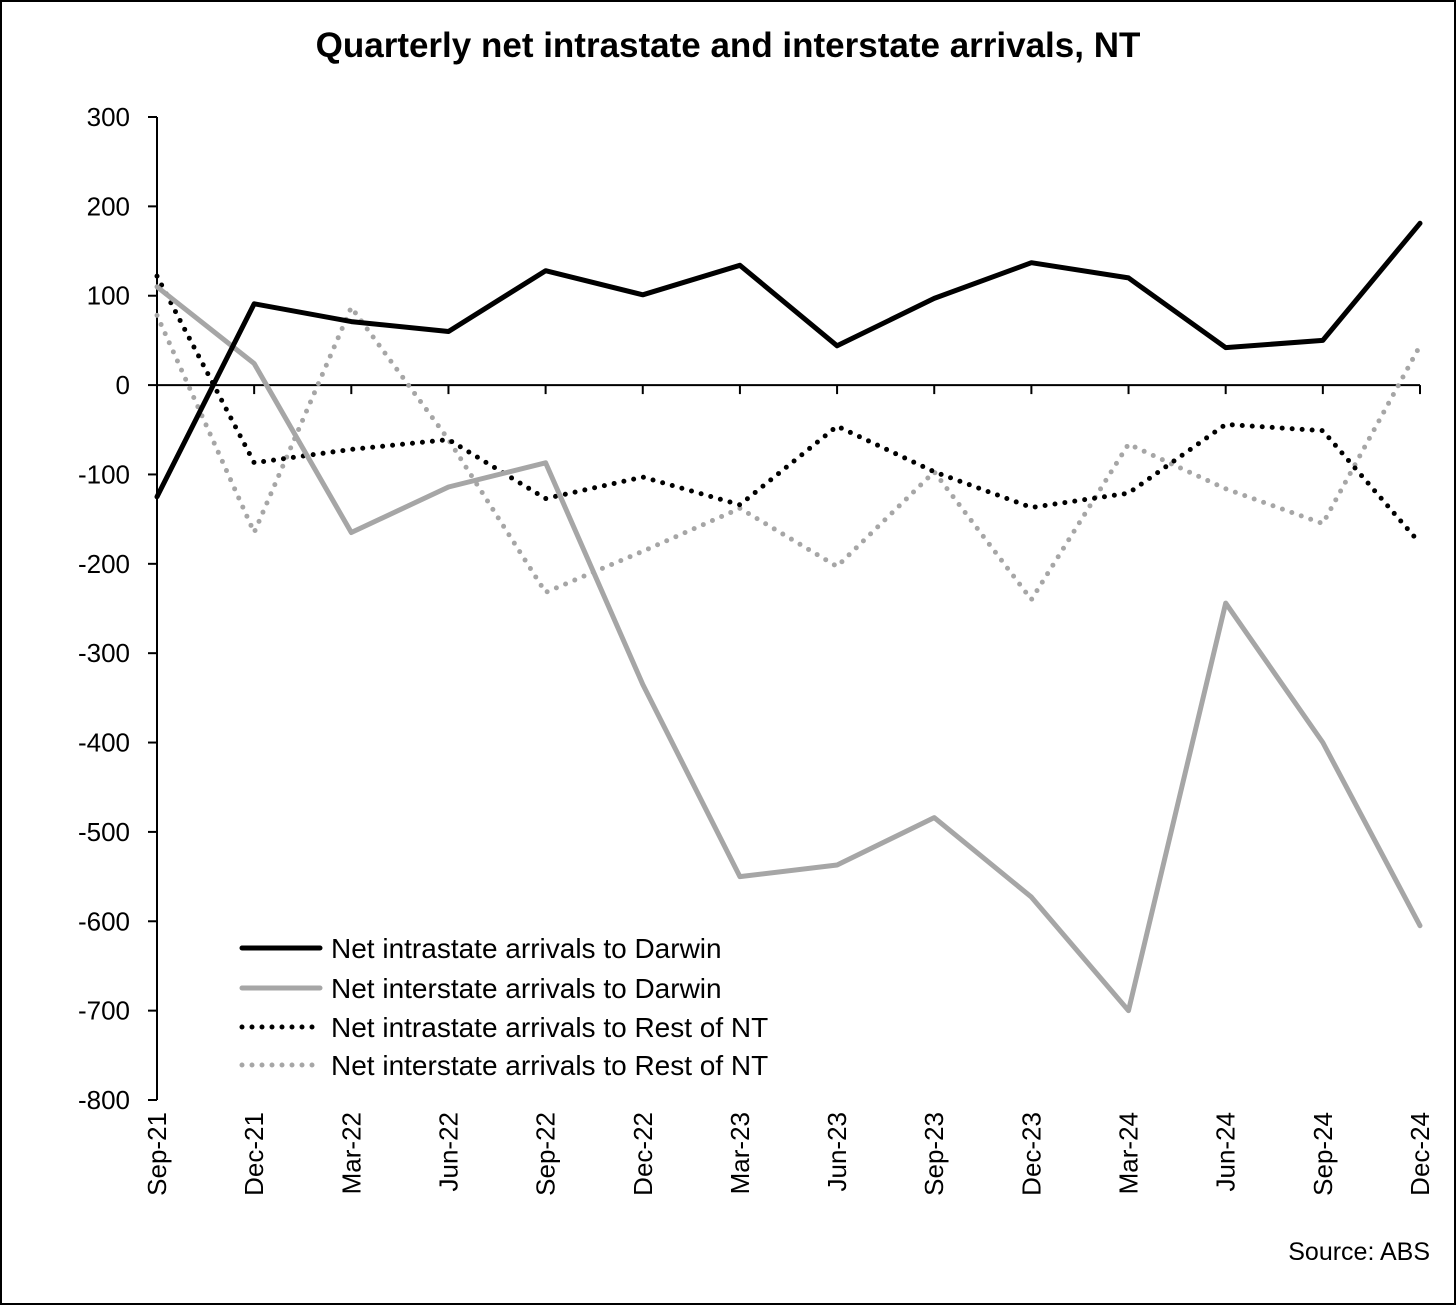 Image resolution: width=1456 pixels, height=1305 pixels. I want to click on legend-label-2: Net interstate arrivals to Darwin, so click(526, 988).